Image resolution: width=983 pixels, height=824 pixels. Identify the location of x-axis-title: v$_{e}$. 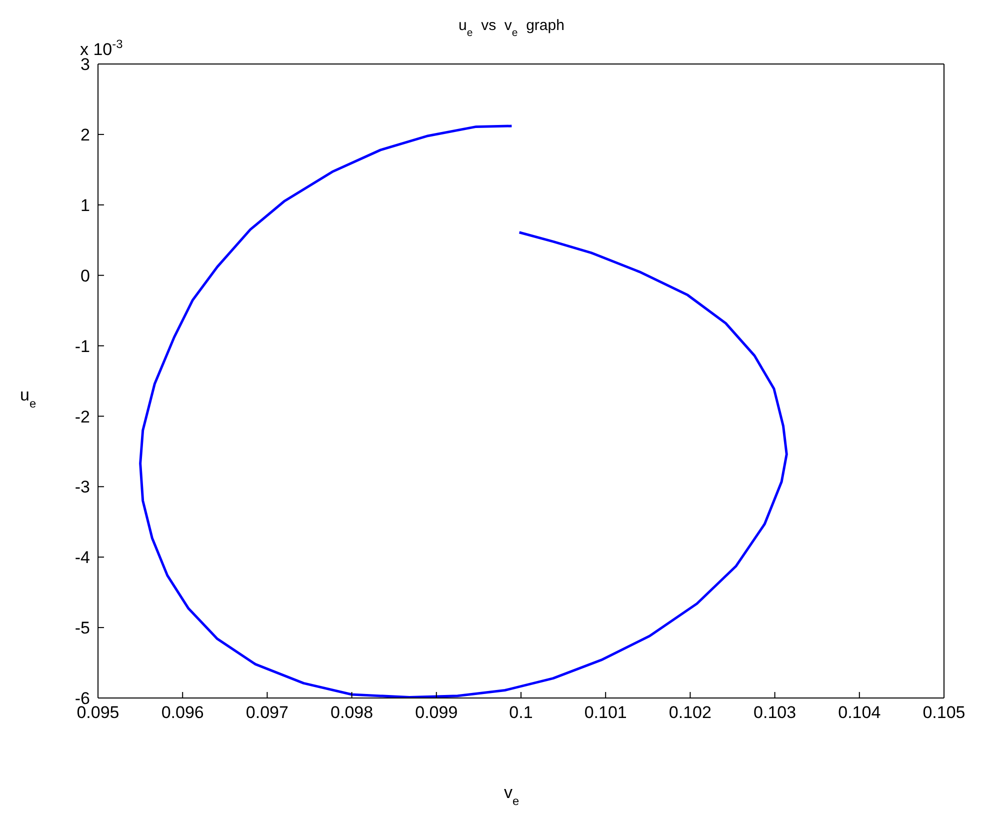
(512, 795).